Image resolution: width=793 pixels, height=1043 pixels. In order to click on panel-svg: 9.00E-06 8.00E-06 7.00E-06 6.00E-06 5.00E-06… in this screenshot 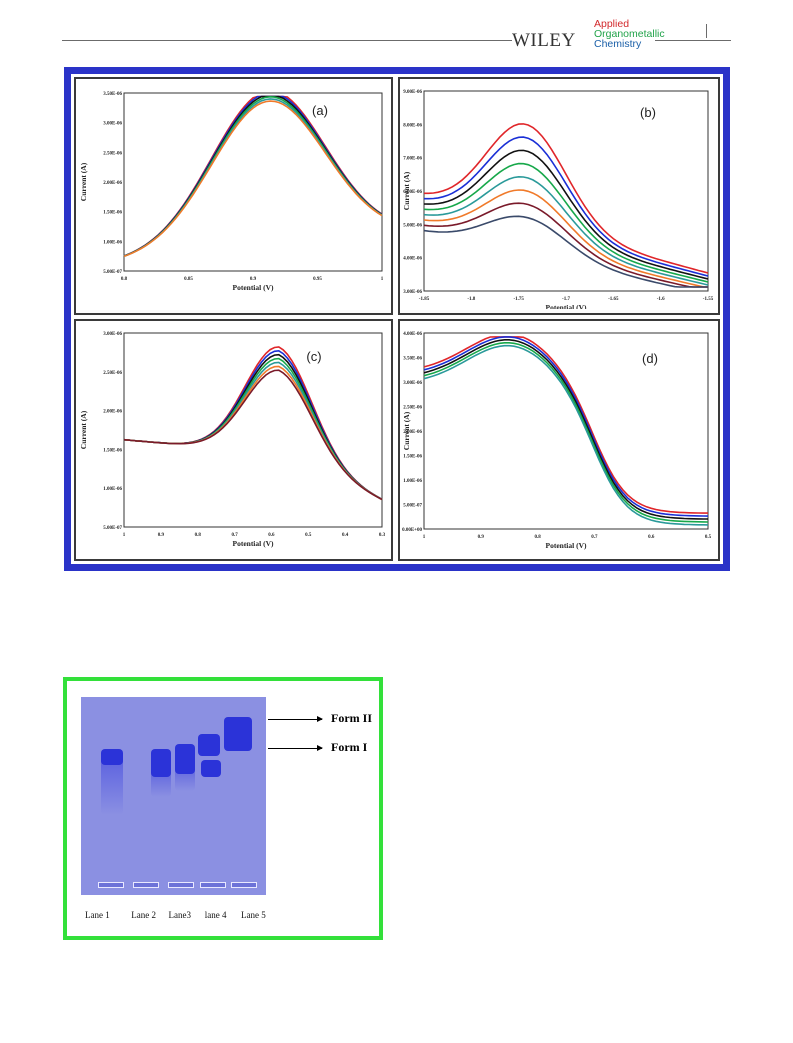, I will do `click(558, 199)`.